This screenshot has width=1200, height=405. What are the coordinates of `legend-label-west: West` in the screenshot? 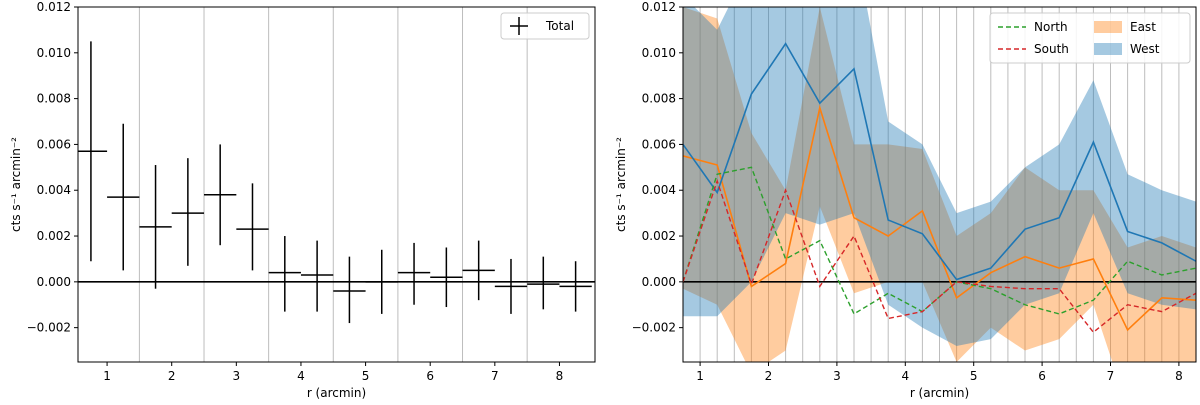 It's located at (1145, 49).